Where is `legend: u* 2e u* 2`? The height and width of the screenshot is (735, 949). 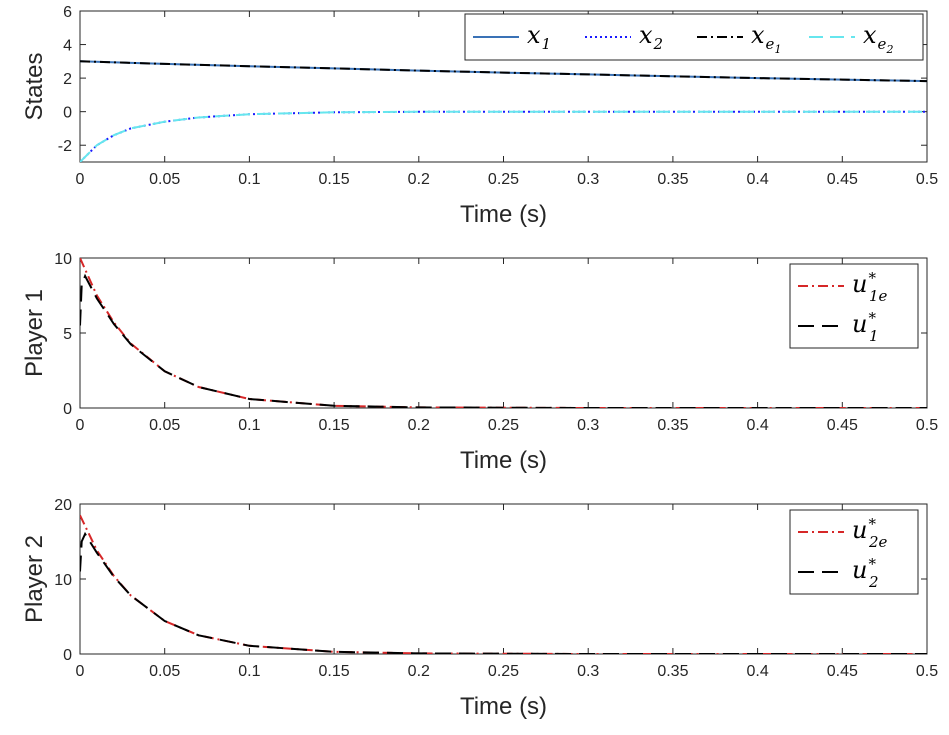
legend: u* 2e u* 2 is located at coordinates (854, 552).